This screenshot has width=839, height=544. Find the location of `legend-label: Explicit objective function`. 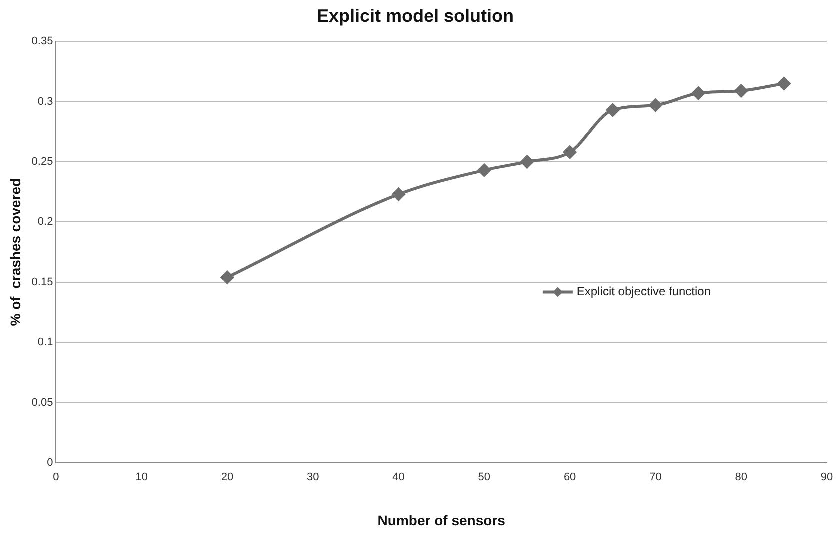

legend-label: Explicit objective function is located at coordinates (644, 291).